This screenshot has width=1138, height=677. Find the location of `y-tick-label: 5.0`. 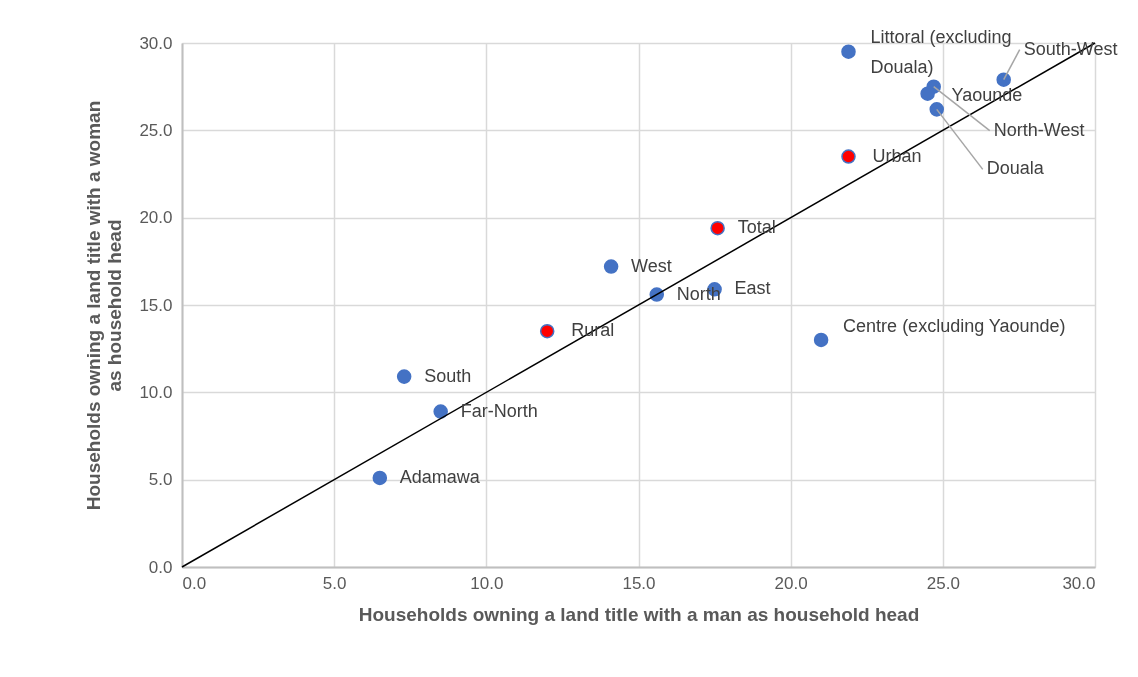

y-tick-label: 5.0 is located at coordinates (160, 480).